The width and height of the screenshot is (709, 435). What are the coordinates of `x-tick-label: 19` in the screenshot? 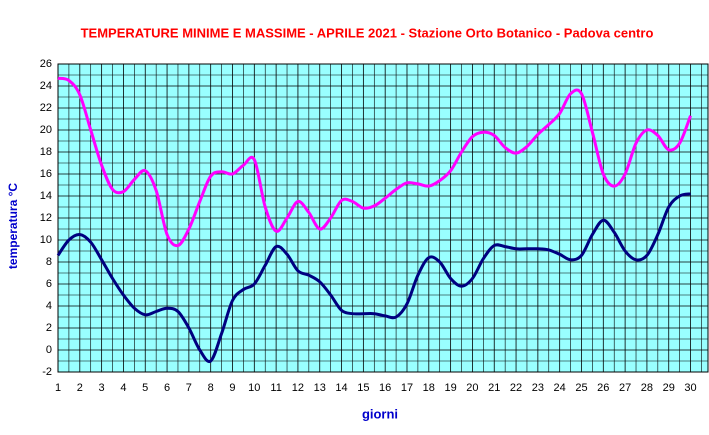 It's located at (450, 388).